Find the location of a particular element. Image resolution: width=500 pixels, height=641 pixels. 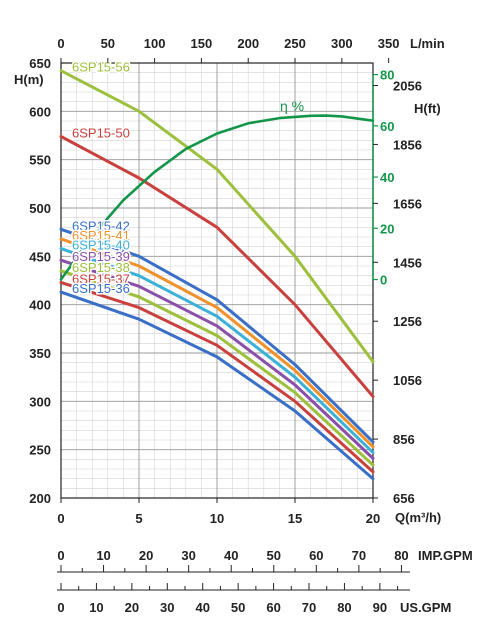

y-left-tick-label: 600 is located at coordinates (40, 111).